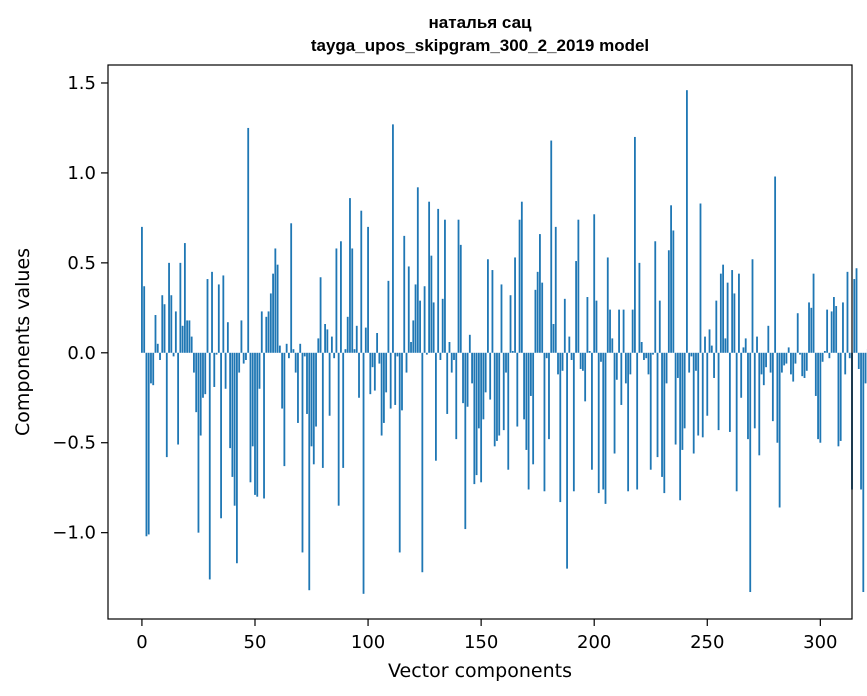 The width and height of the screenshot is (867, 696). Describe the element at coordinates (480, 671) in the screenshot. I see `x-axis-label: Vector components` at that location.